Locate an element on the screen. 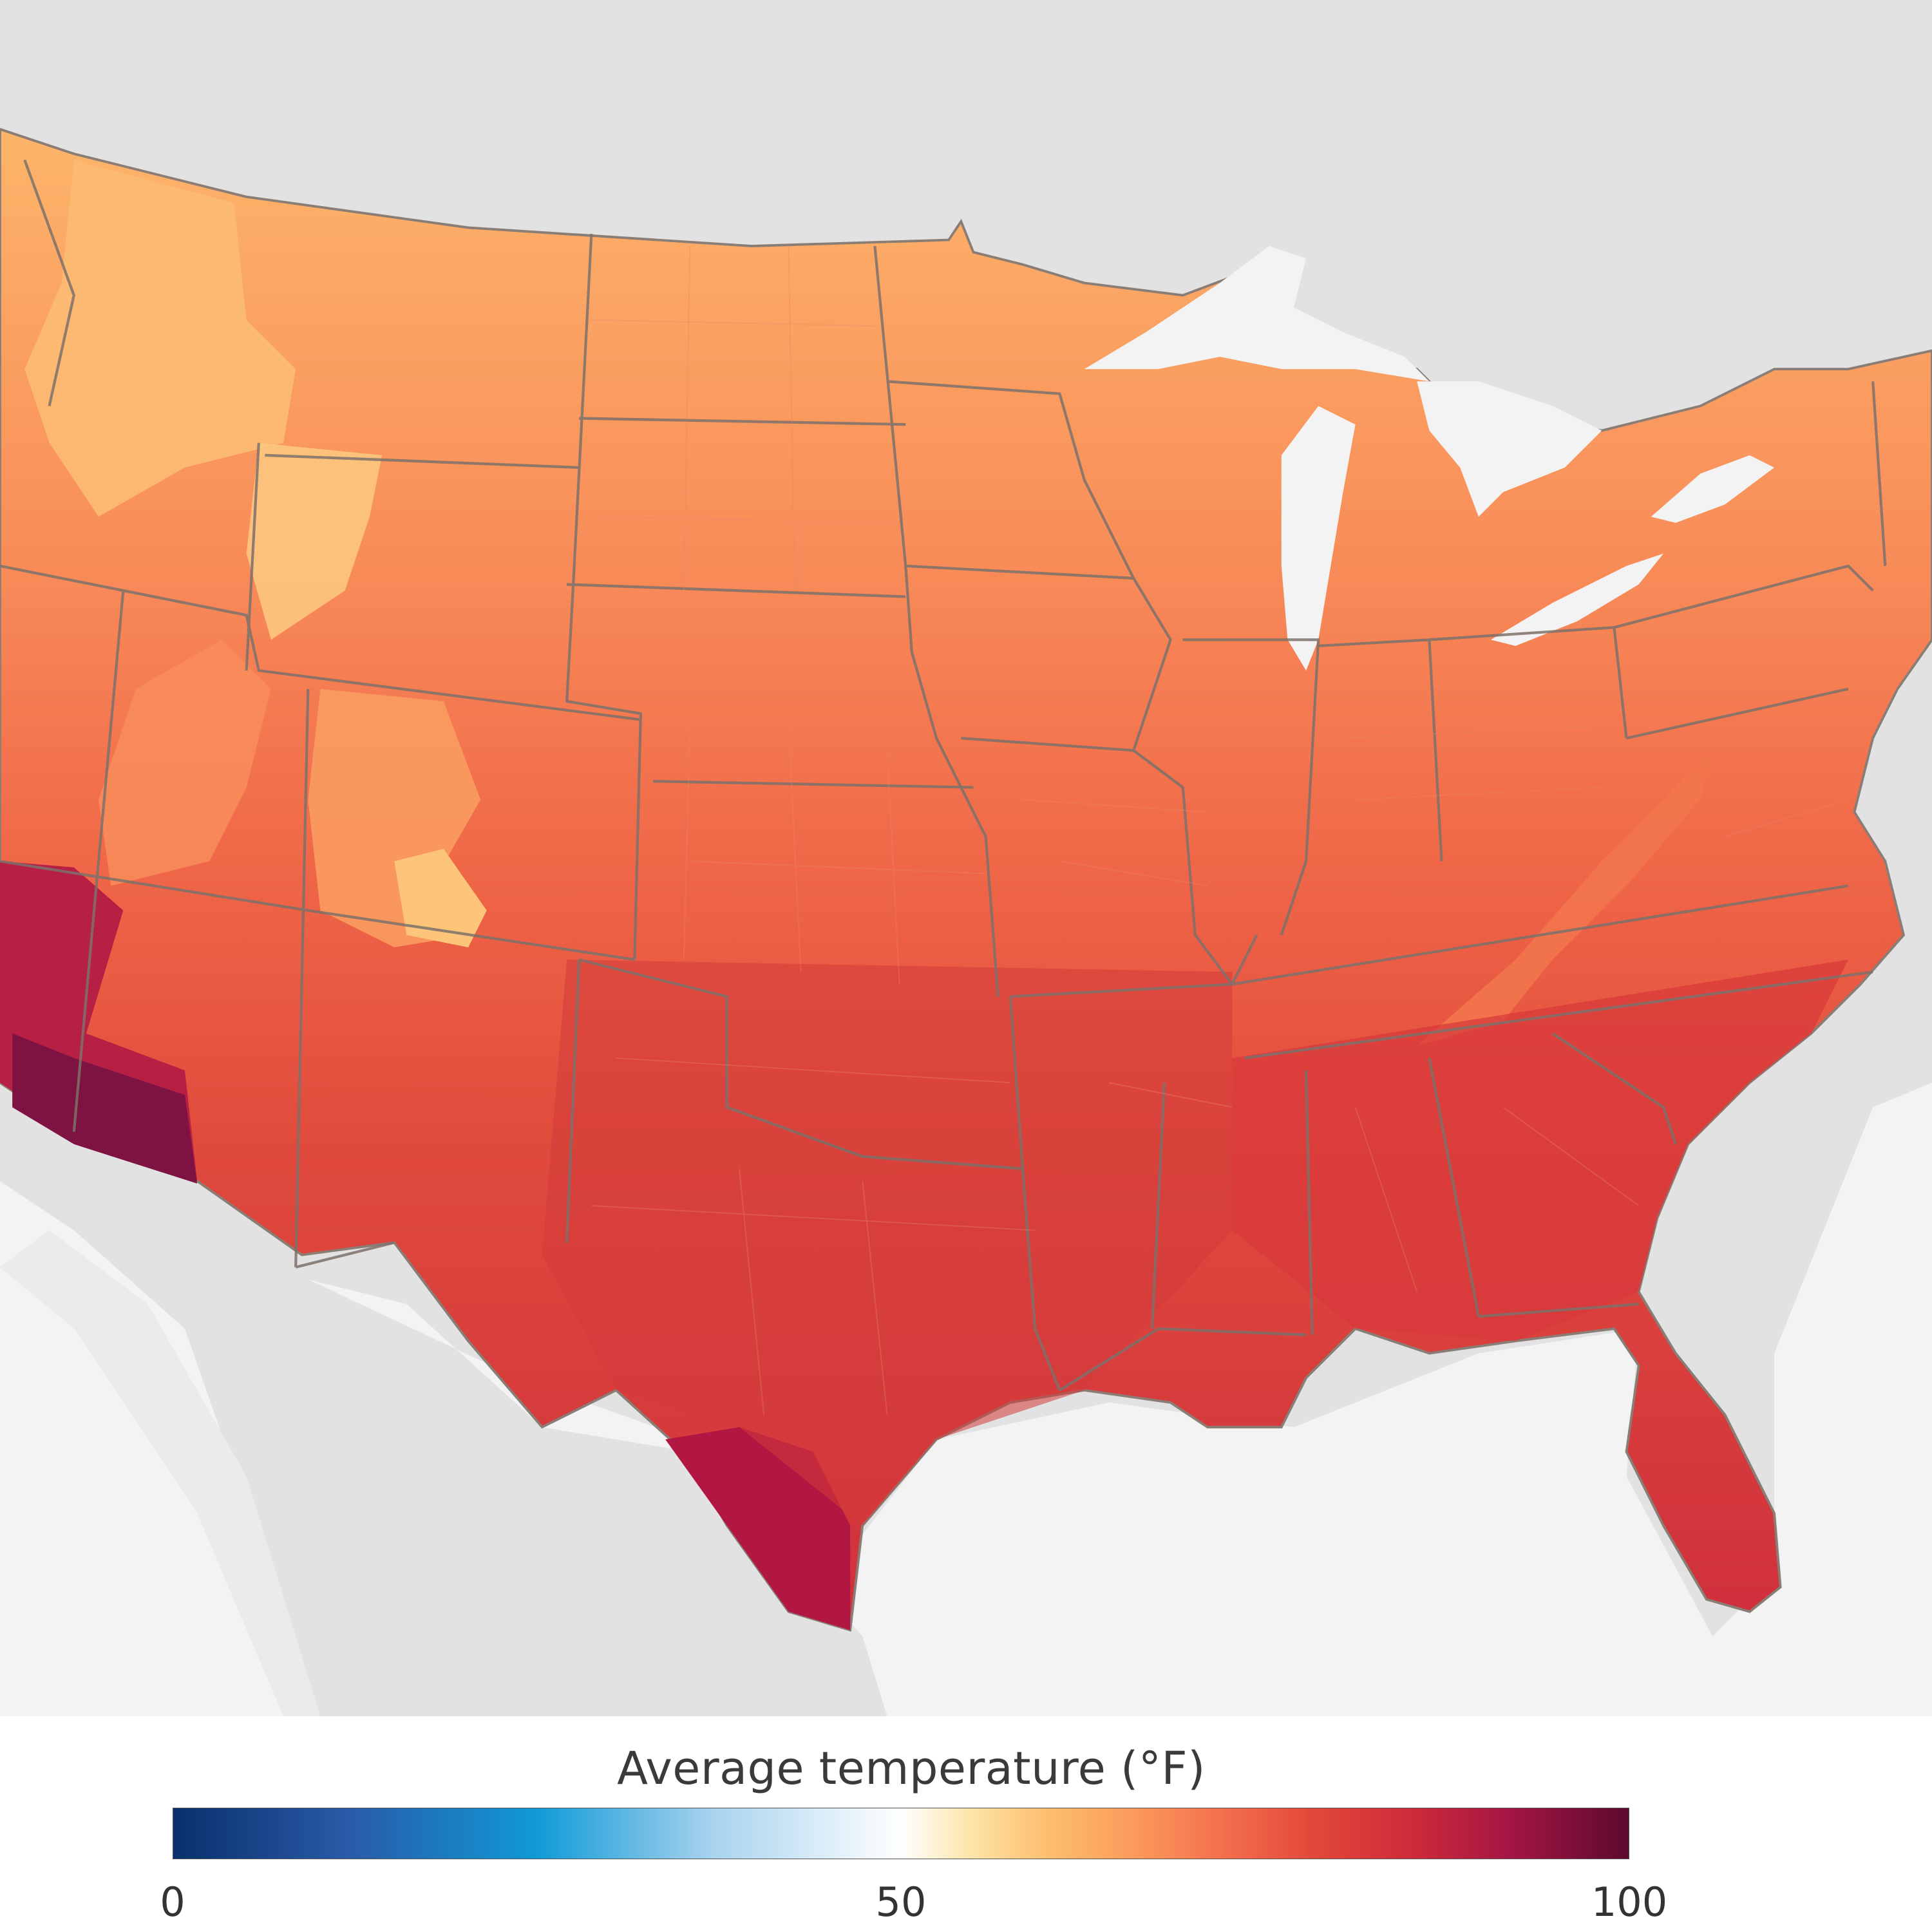 The height and width of the screenshot is (1932, 1932). southern-plains-warm-region is located at coordinates (887, 1243).